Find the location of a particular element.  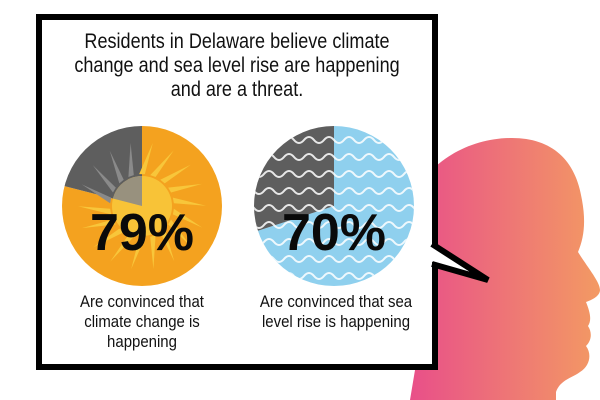

sea-level-percent-label: 70% is located at coordinates (334, 233).